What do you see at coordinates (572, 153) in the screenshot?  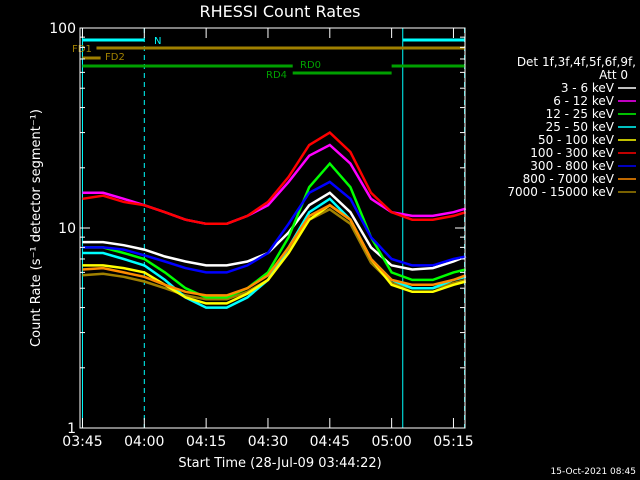 I see `legend-label: 100 - 300 keV` at bounding box center [572, 153].